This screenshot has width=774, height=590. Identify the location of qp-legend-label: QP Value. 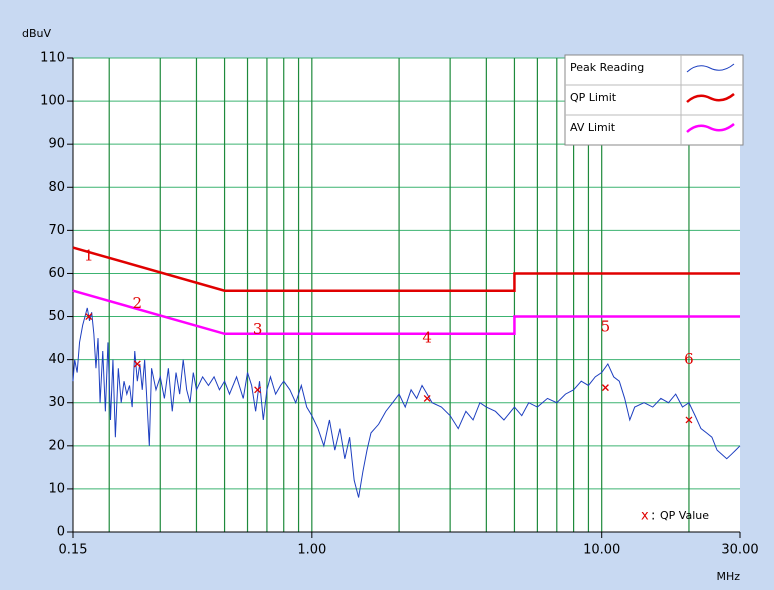
(684, 515).